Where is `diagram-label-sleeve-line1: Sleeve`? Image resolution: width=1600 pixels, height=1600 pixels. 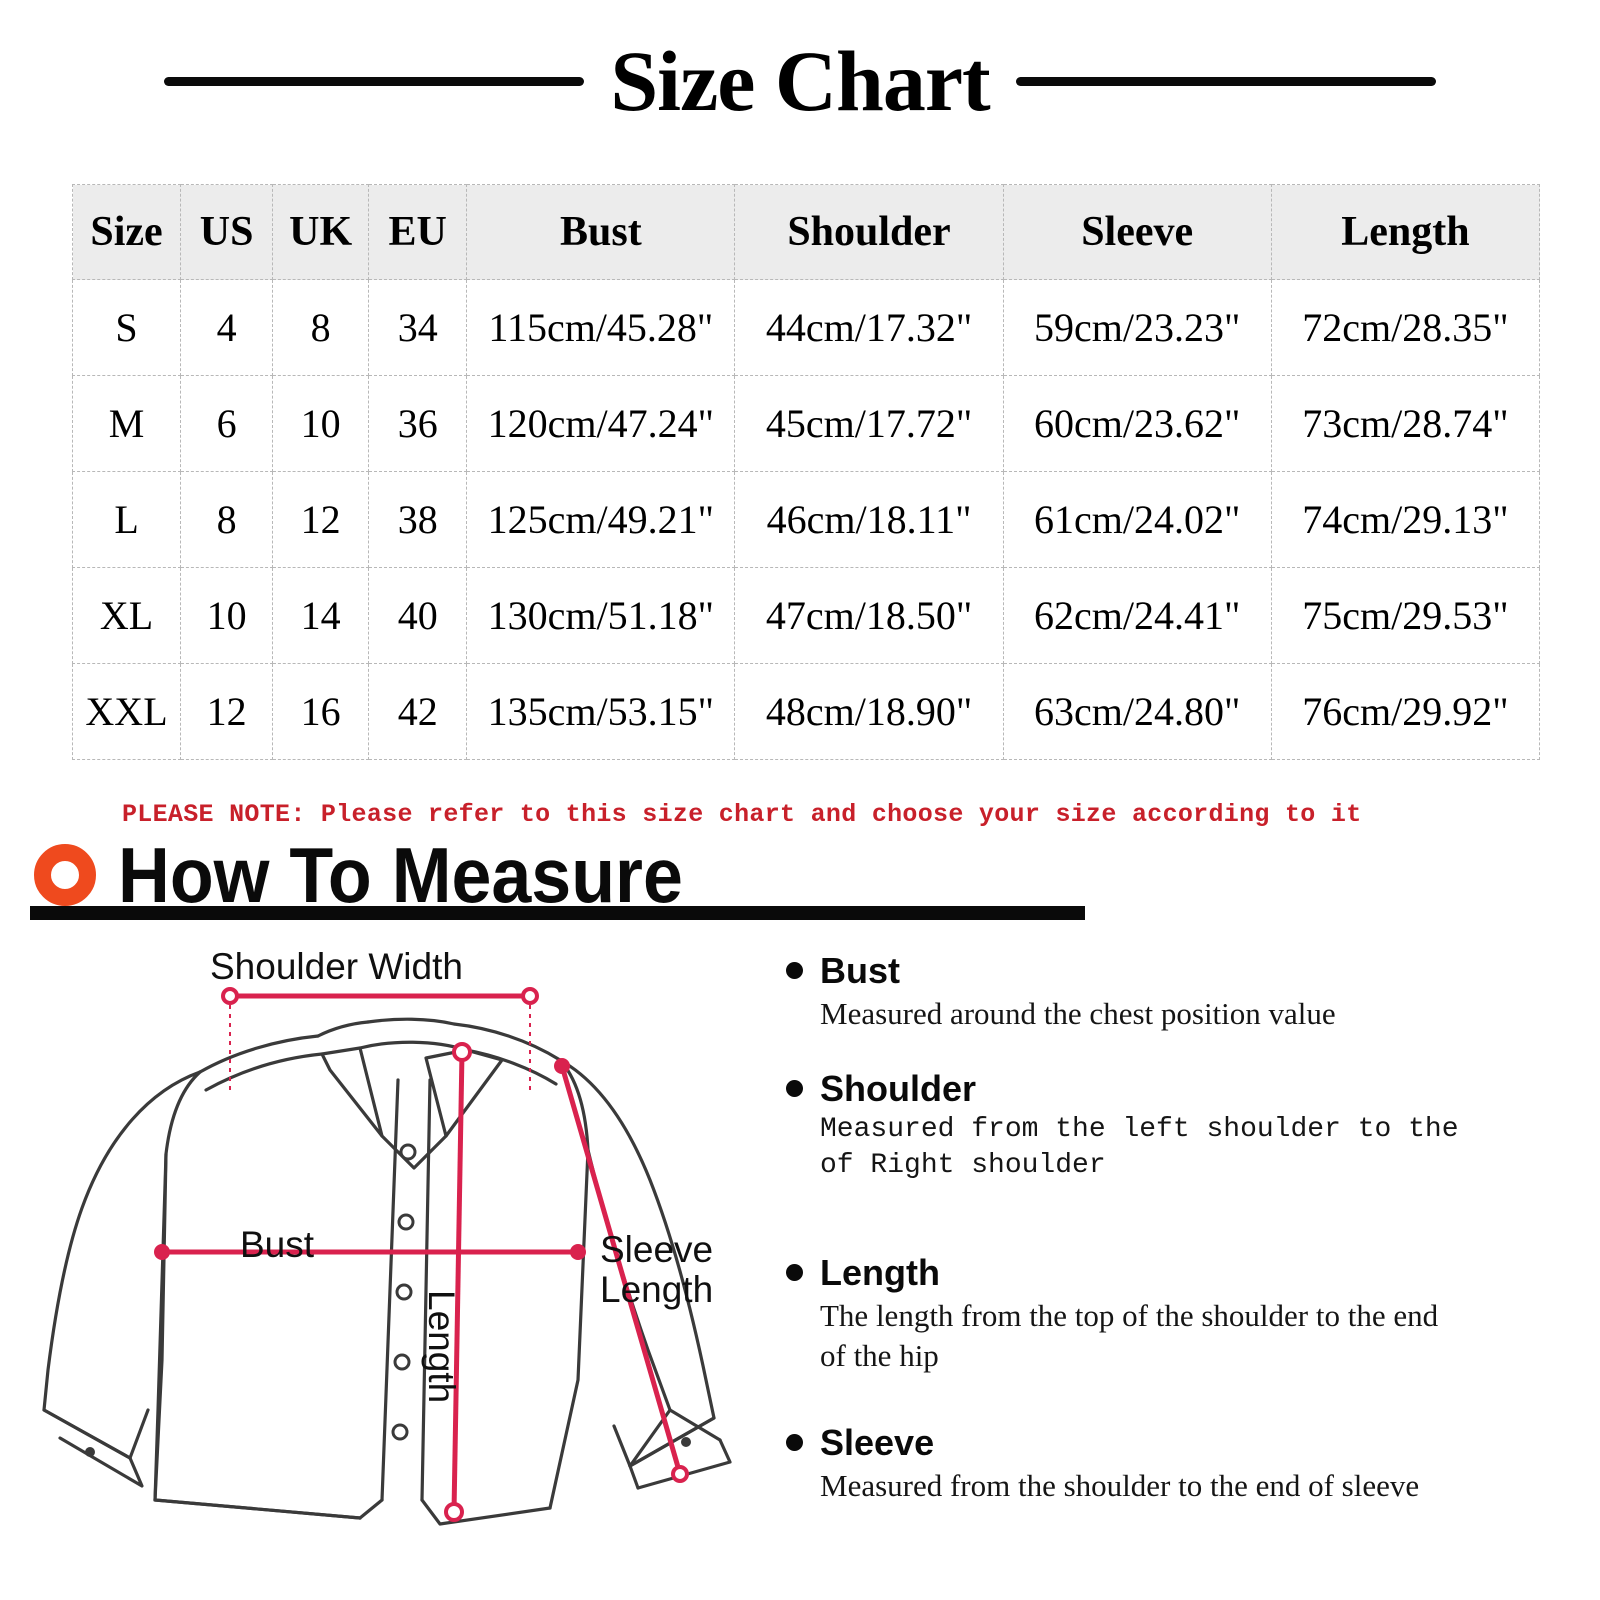
diagram-label-sleeve-line1: Sleeve is located at coordinates (657, 1249).